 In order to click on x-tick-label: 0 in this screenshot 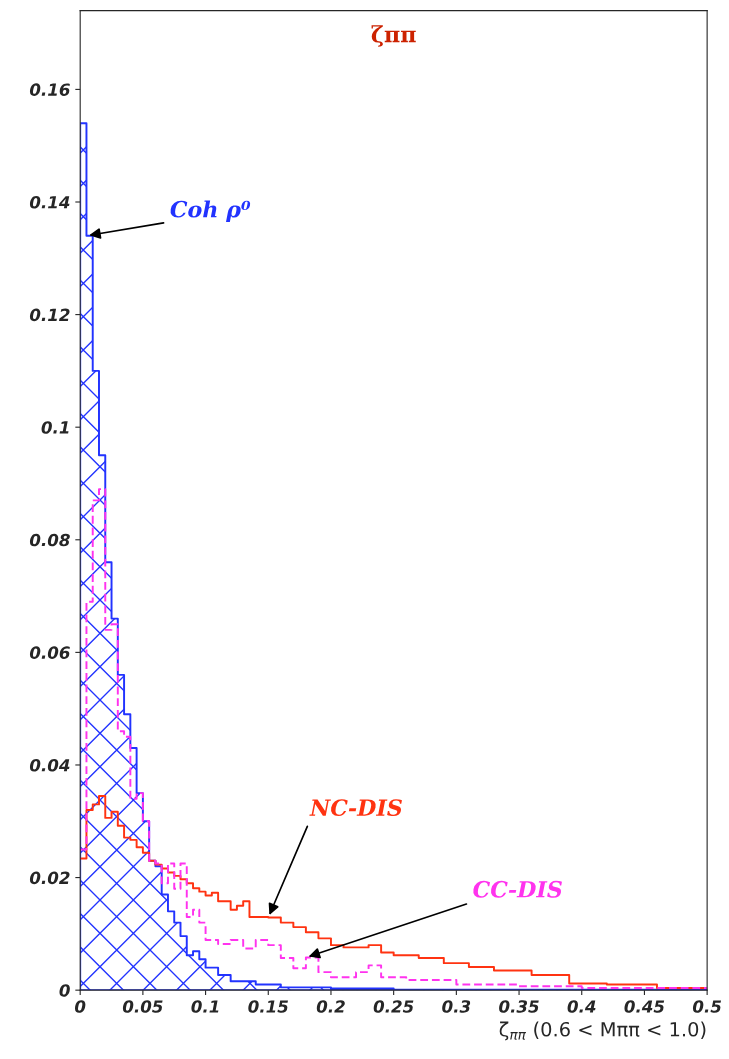, I will do `click(80, 1006)`.